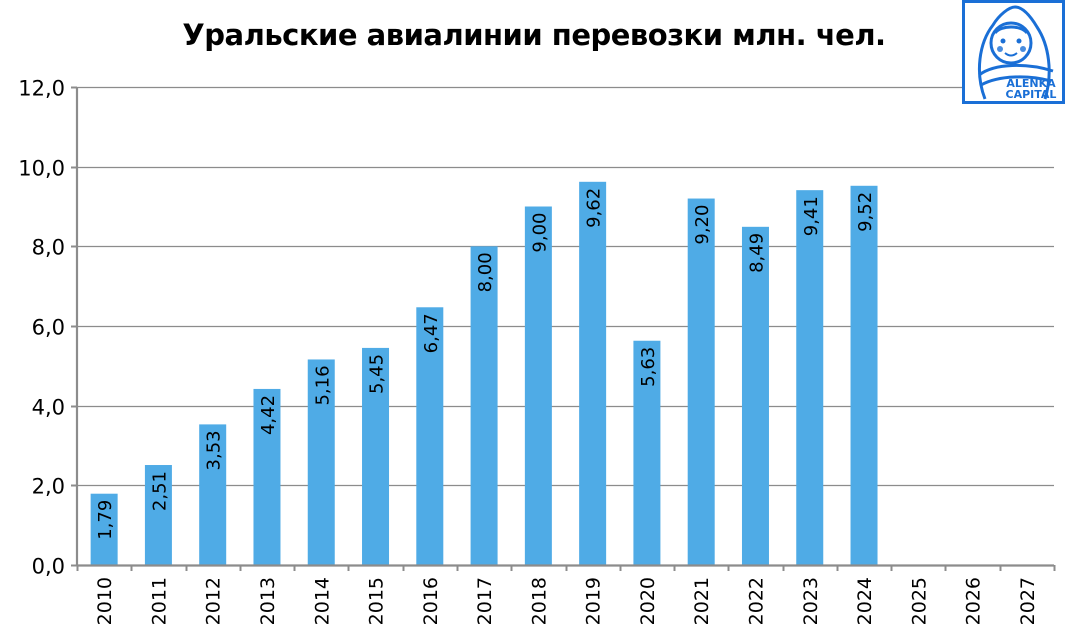 The height and width of the screenshot is (632, 1068). Describe the element at coordinates (214, 601) in the screenshot. I see `x-tick-label: 2012` at that location.